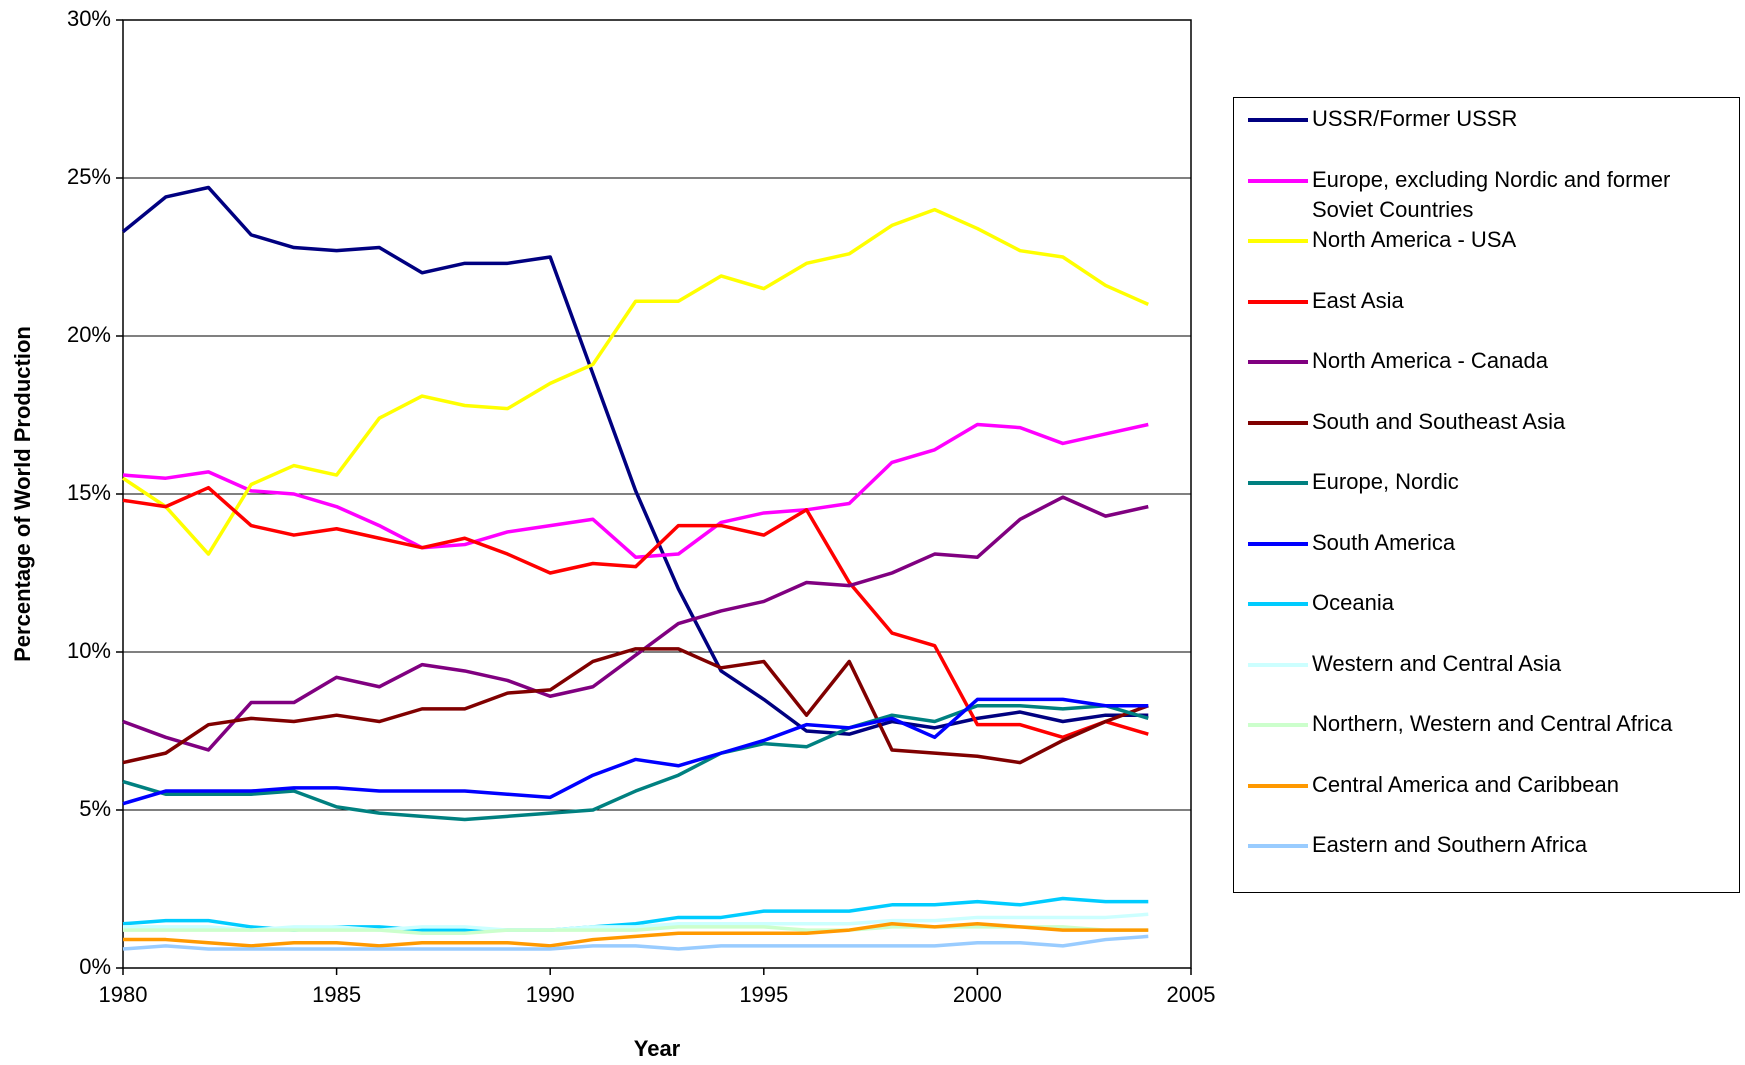 The image size is (1745, 1065). Describe the element at coordinates (1414, 239) in the screenshot. I see `legend-label: North America - USA` at that location.